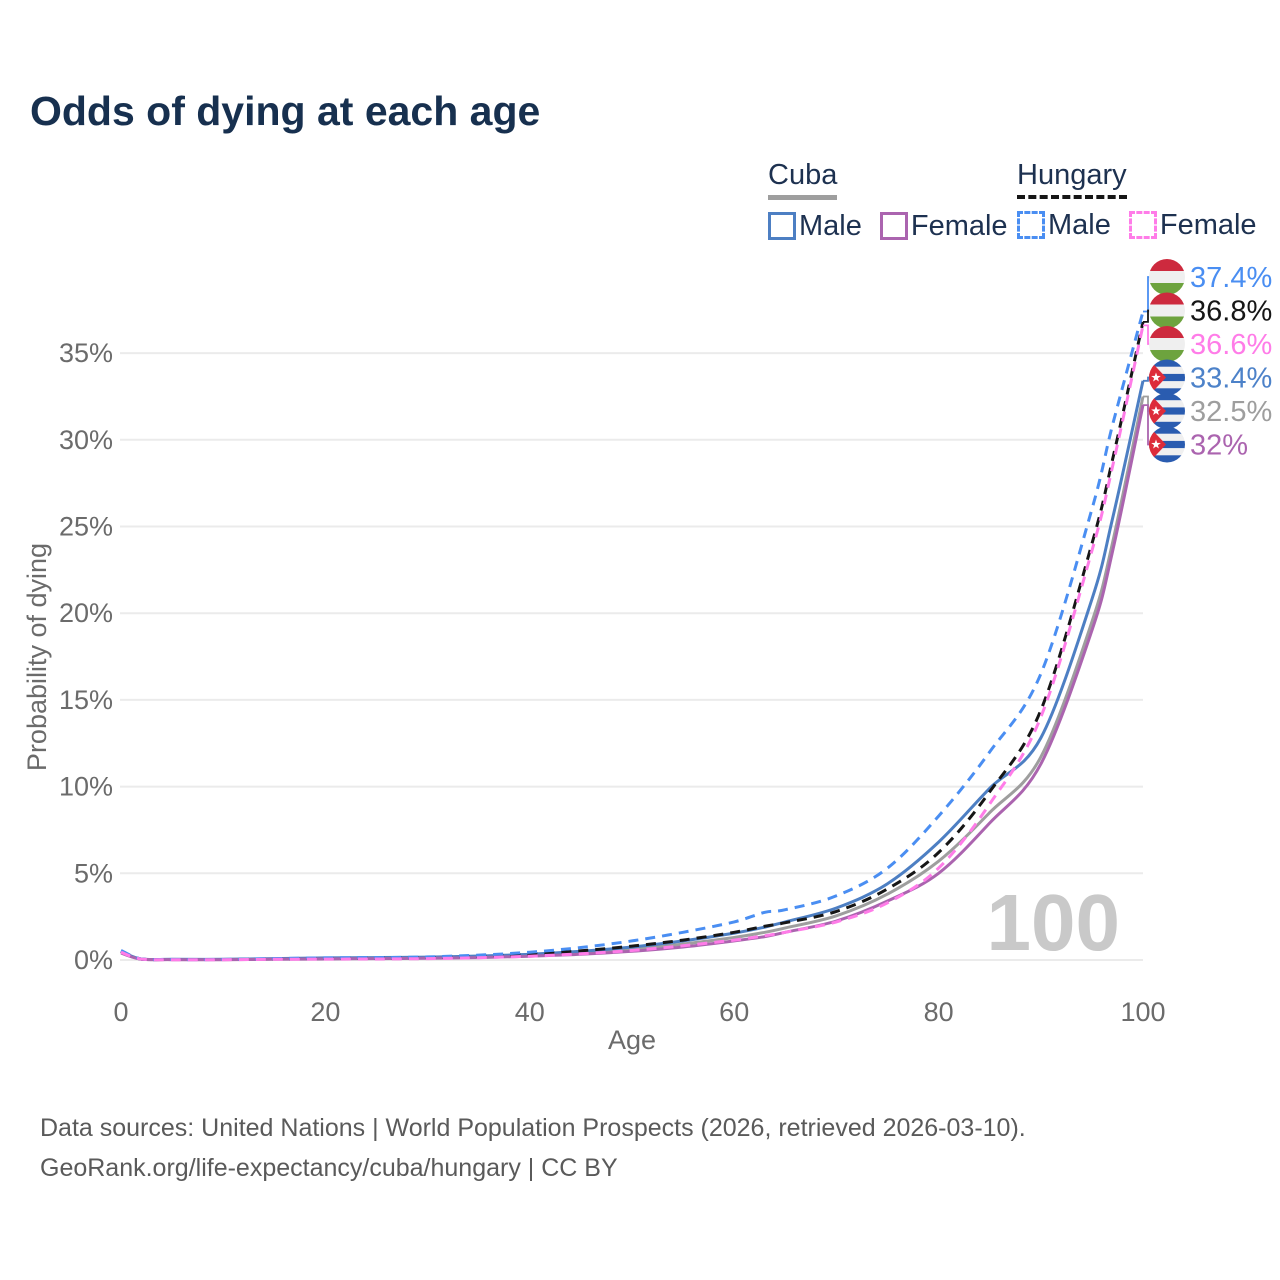 The image size is (1280, 1280). What do you see at coordinates (86, 527) in the screenshot?
I see `y-tick-label: 25%` at bounding box center [86, 527].